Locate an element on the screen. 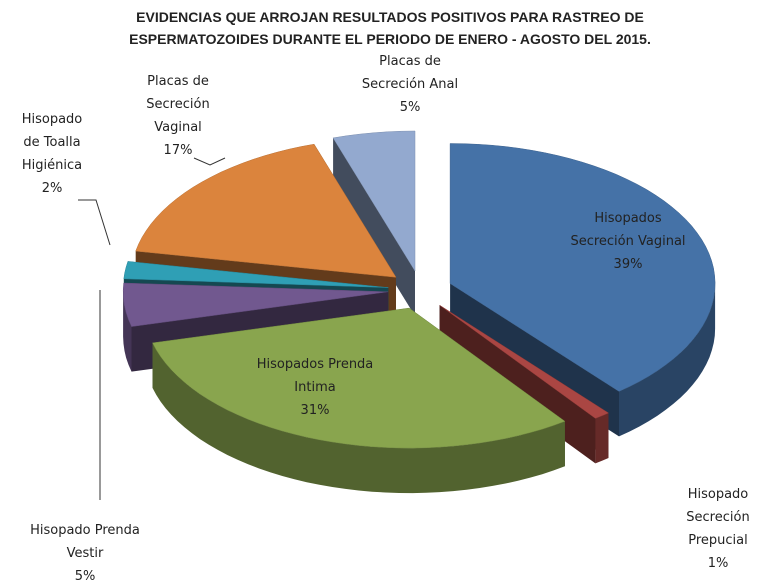 The width and height of the screenshot is (771, 585). value-label: 17% is located at coordinates (178, 150).